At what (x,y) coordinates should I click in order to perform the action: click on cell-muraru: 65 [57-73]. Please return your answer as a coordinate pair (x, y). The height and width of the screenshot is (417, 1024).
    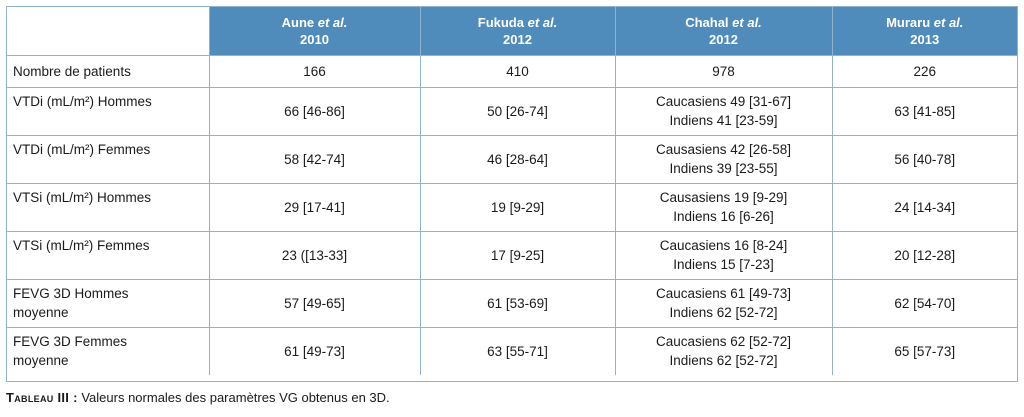
    Looking at the image, I should click on (924, 350).